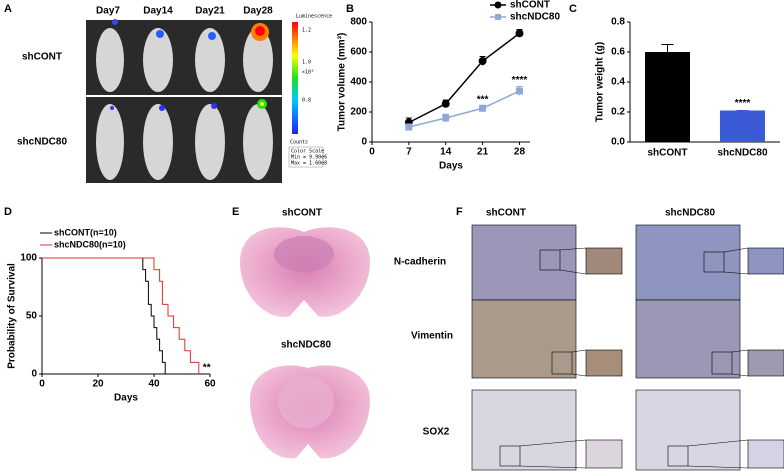  What do you see at coordinates (32, 316) in the screenshot?
I see `y-tick-label: 50` at bounding box center [32, 316].